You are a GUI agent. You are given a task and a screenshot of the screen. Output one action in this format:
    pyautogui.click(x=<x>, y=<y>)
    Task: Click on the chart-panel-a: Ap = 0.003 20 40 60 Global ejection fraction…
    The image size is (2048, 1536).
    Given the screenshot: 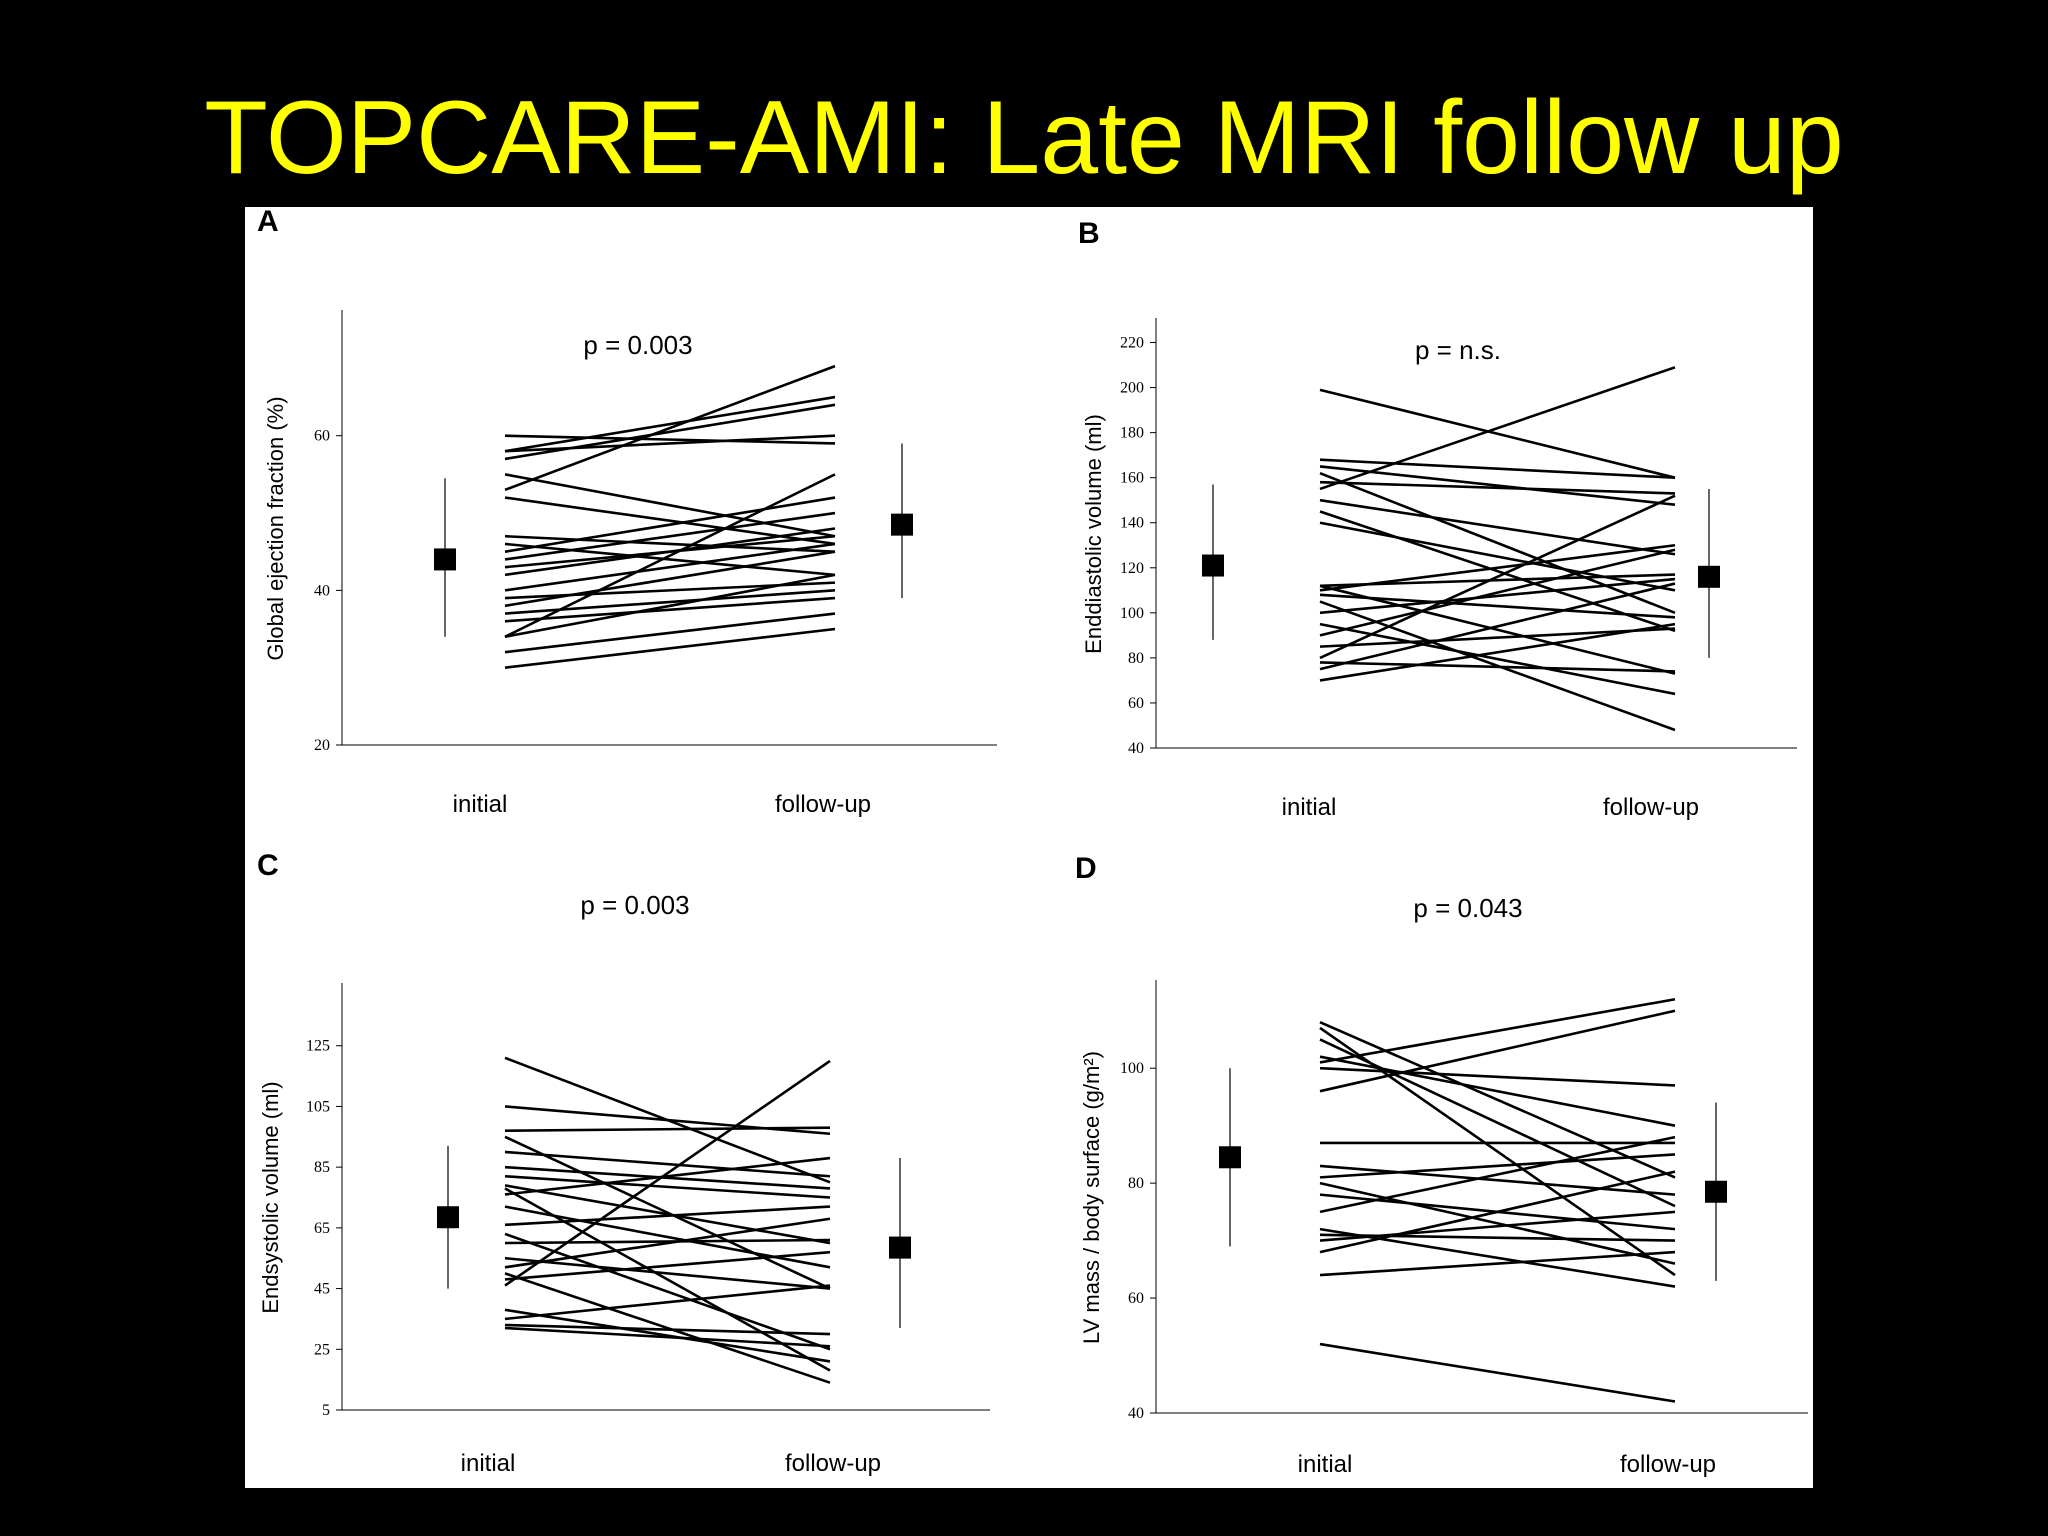 What is the action you would take?
    pyautogui.click(x=627, y=512)
    